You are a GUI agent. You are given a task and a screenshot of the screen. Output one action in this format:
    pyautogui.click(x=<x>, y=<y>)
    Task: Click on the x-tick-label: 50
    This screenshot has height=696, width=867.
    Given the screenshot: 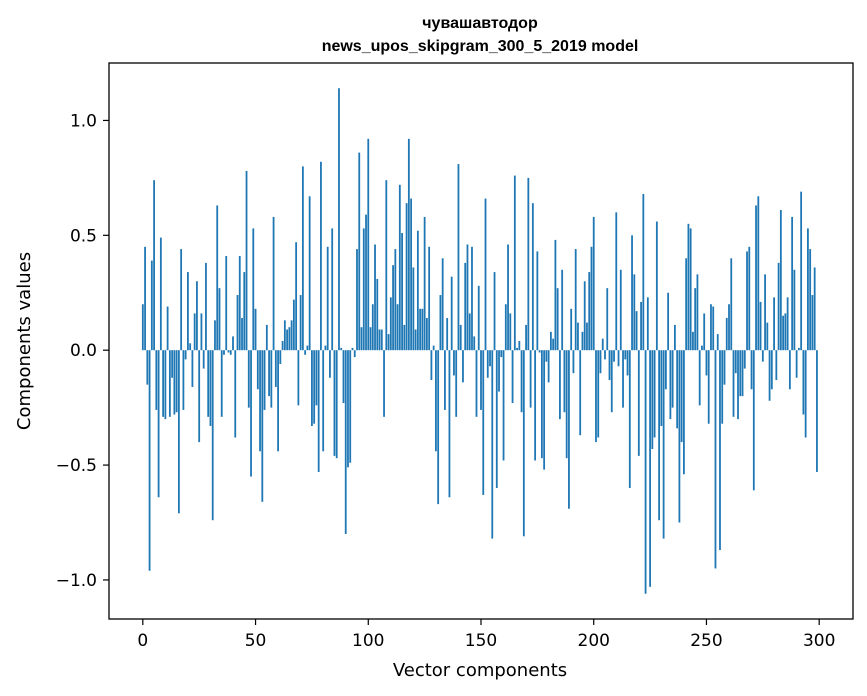 What is the action you would take?
    pyautogui.click(x=256, y=641)
    